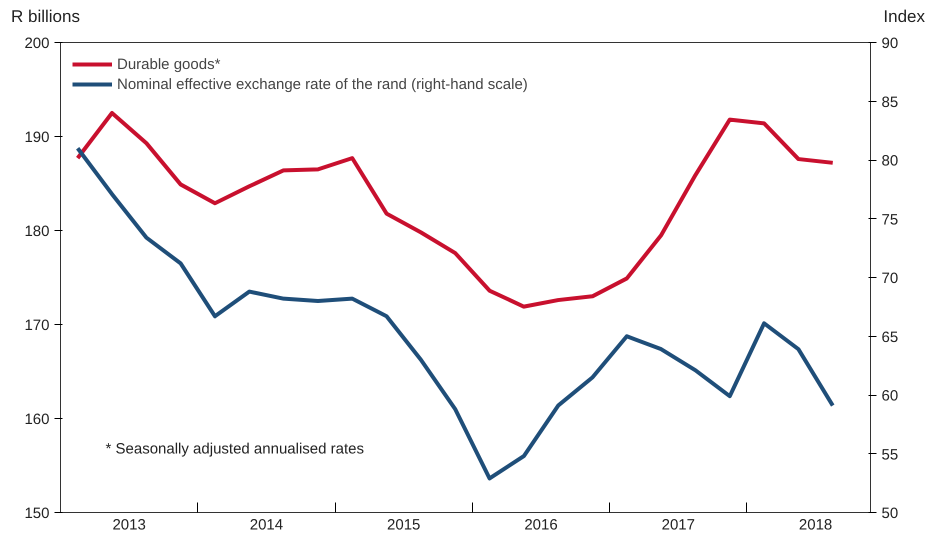 This screenshot has width=934, height=534. I want to click on y-tick-label: 180, so click(37, 231).